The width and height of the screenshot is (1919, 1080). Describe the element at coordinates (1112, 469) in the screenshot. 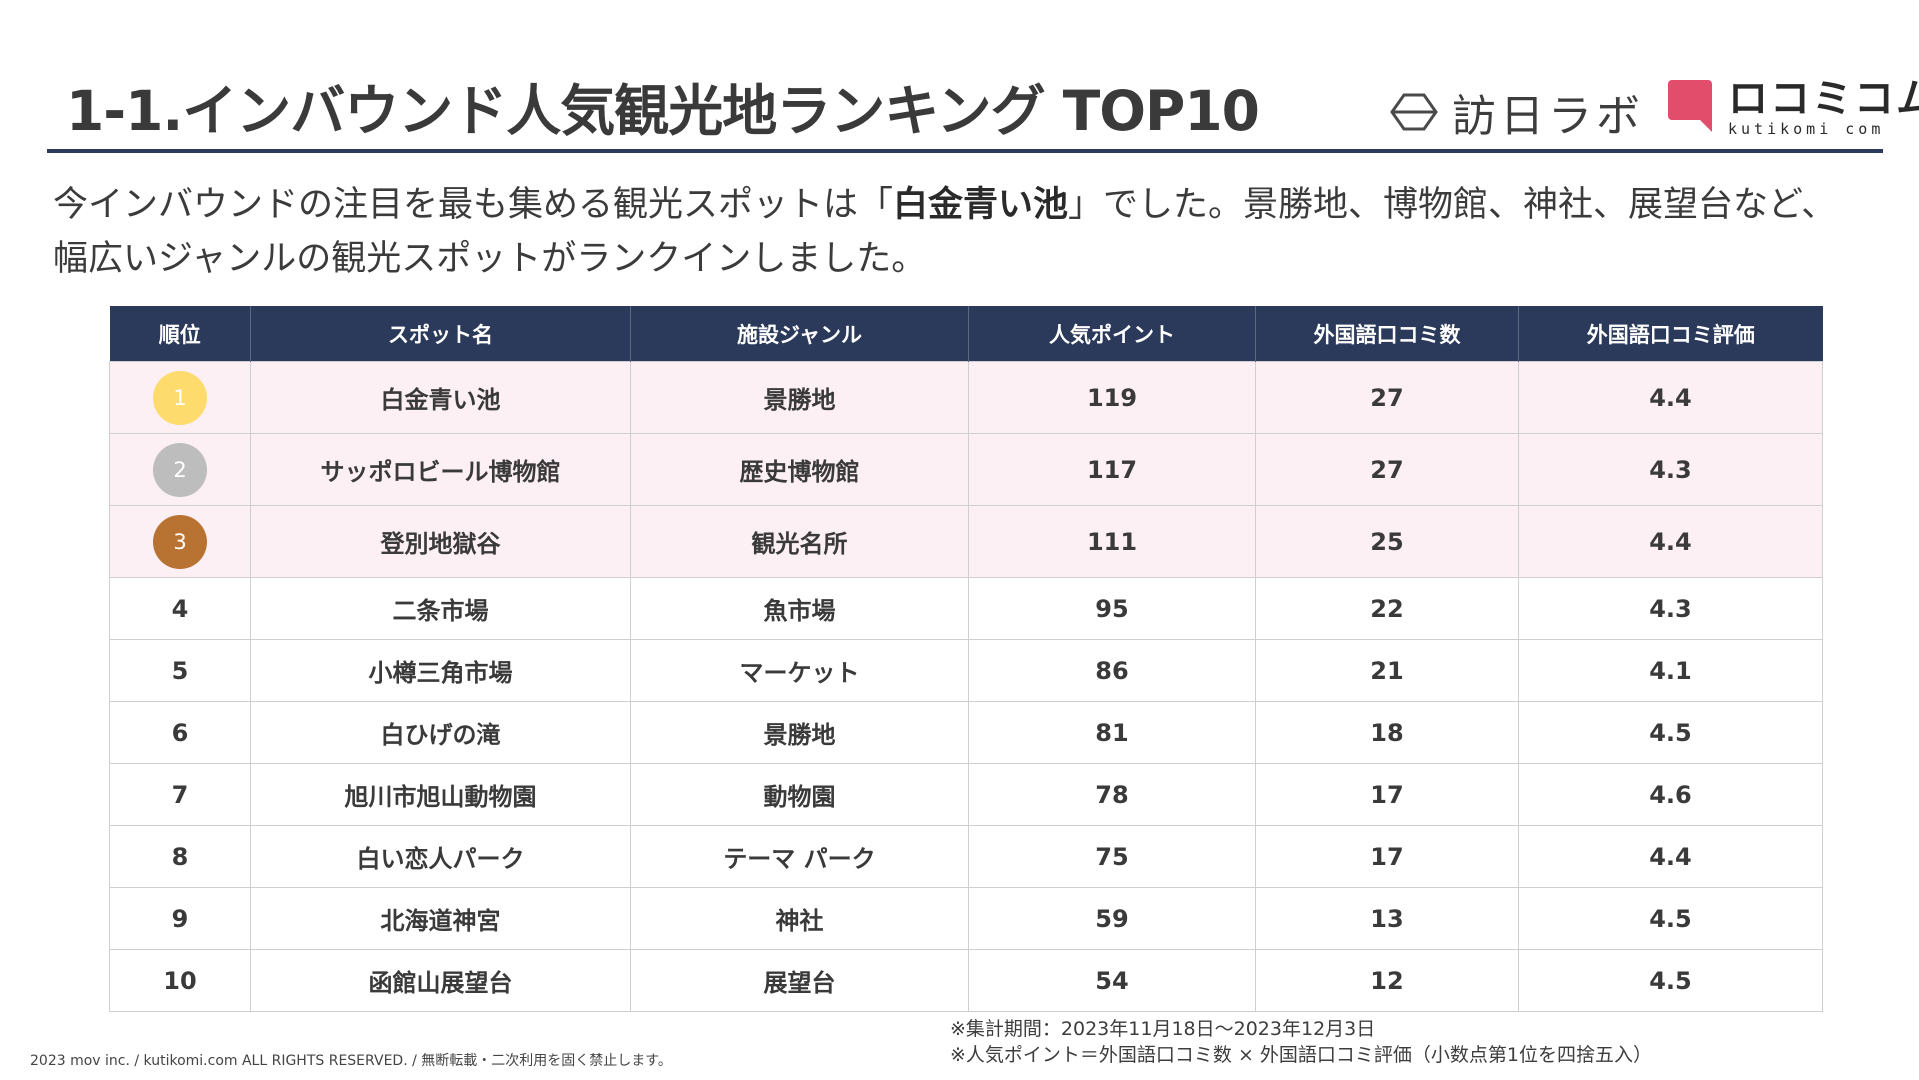

I see `points-cell: 117` at that location.